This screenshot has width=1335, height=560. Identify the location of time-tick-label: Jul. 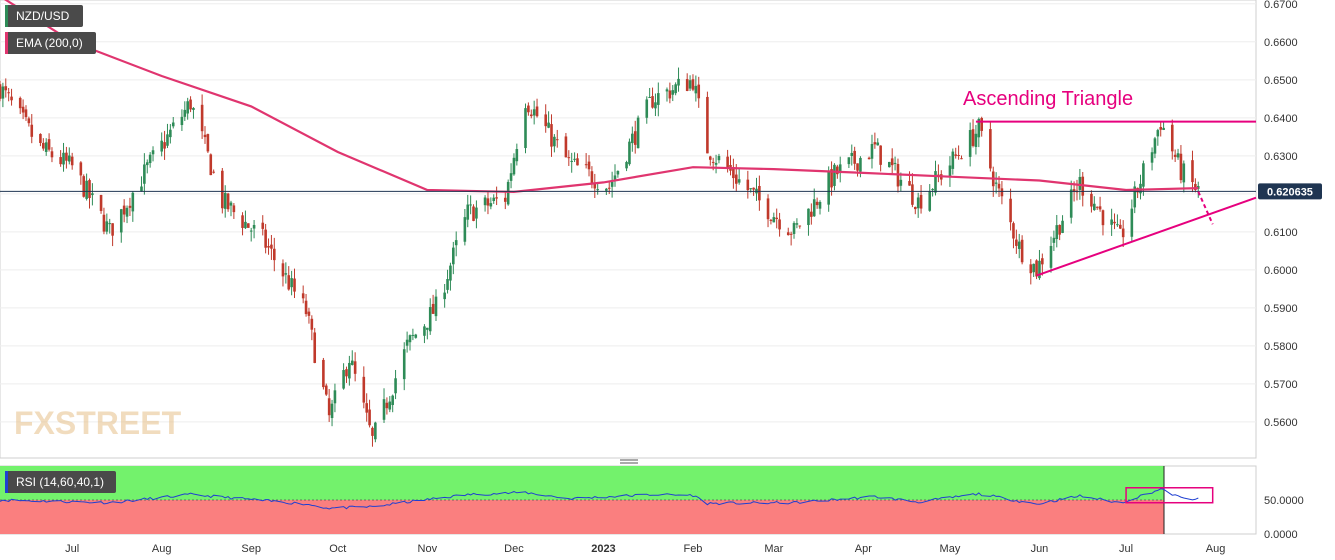
(1126, 549).